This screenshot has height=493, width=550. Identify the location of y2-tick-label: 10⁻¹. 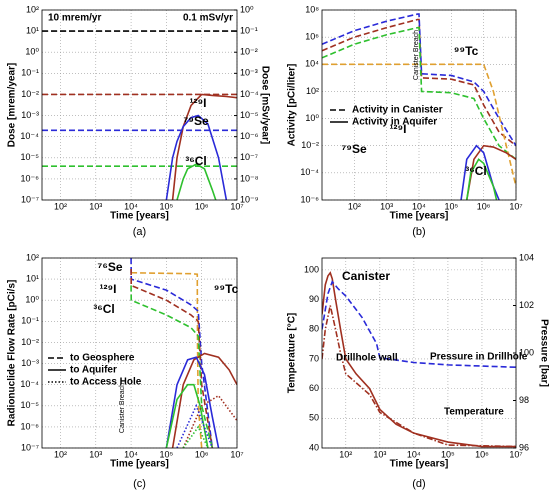
(249, 30).